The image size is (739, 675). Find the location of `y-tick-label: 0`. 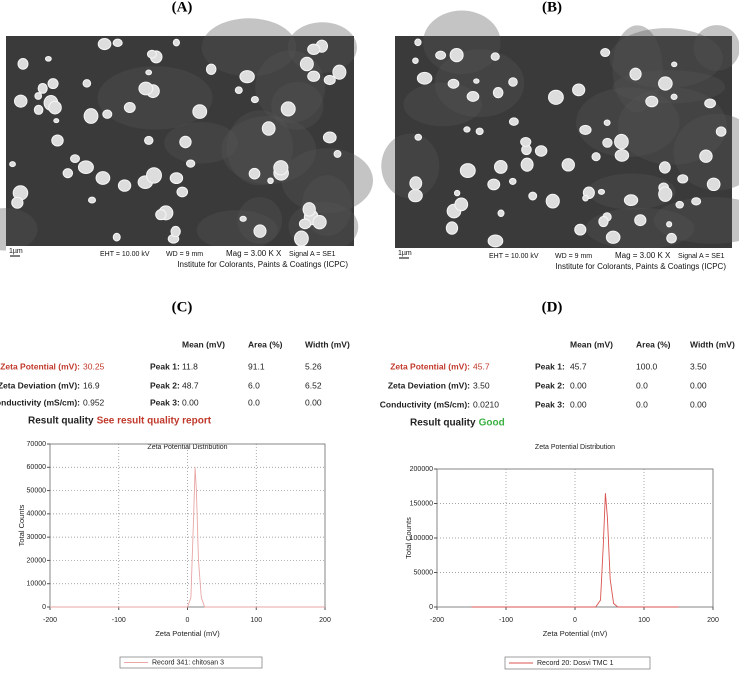

y-tick-label: 0 is located at coordinates (431, 607).